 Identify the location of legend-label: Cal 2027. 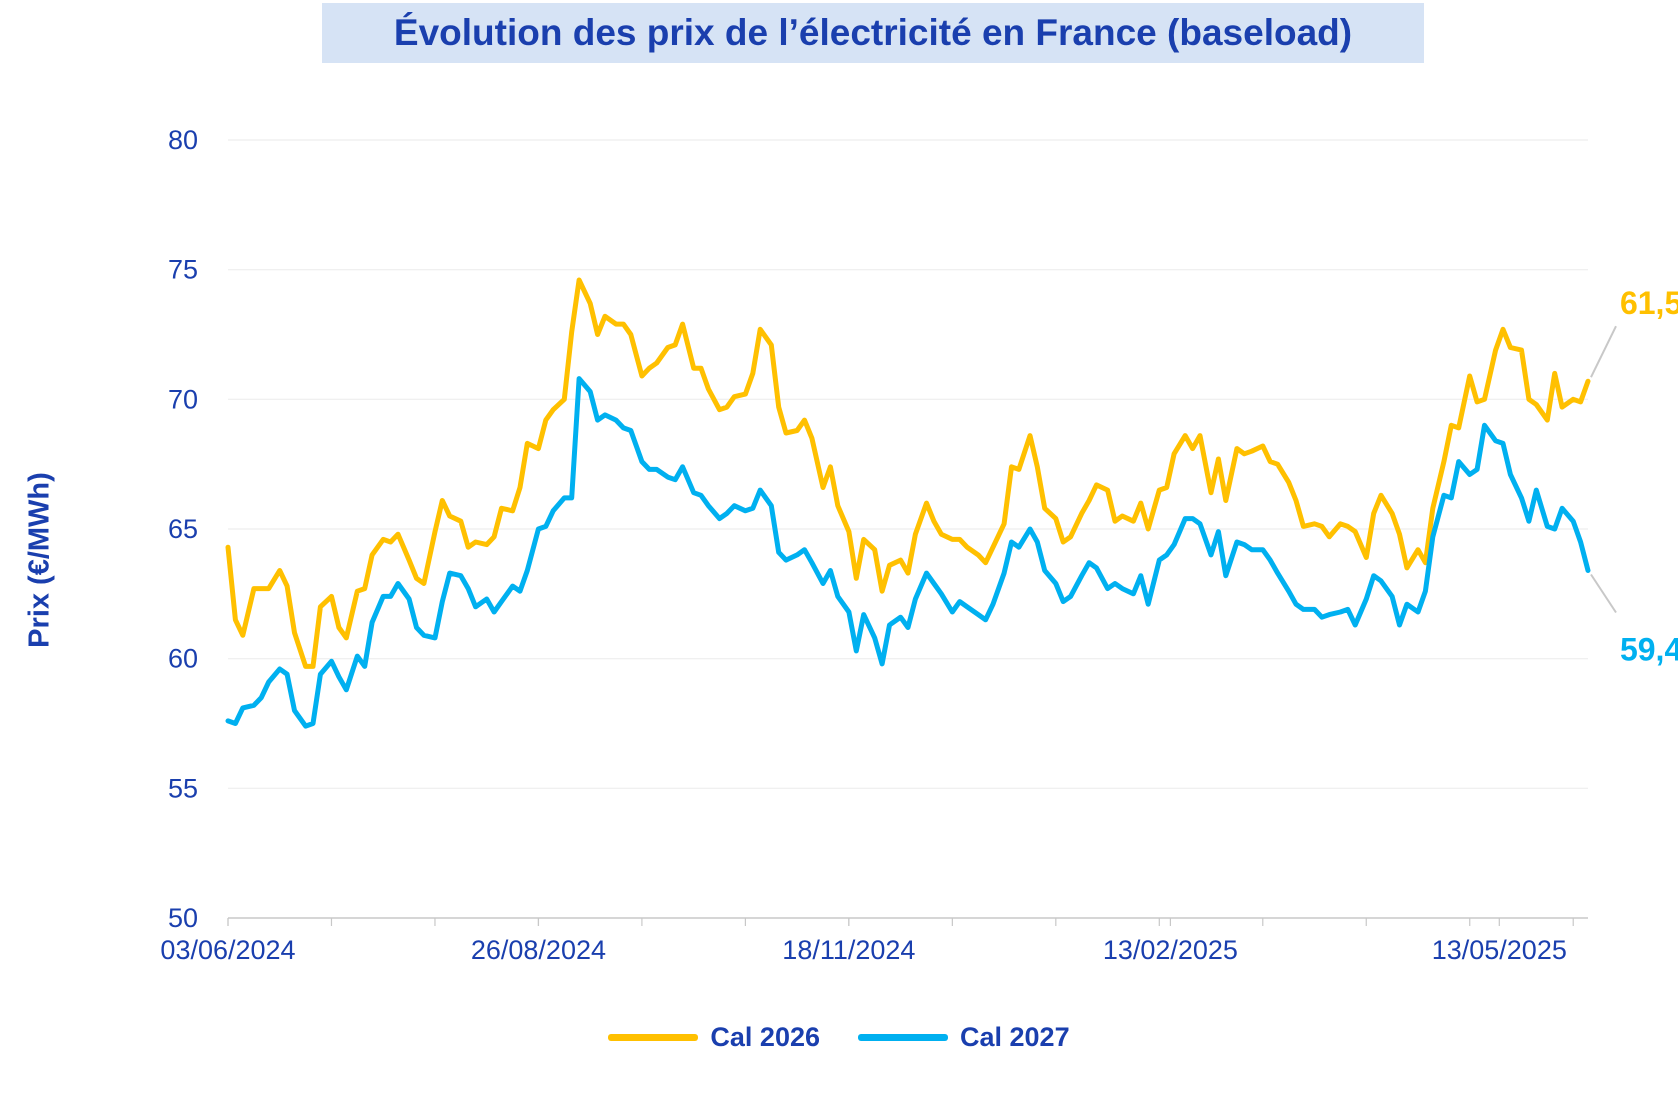
(1015, 1037).